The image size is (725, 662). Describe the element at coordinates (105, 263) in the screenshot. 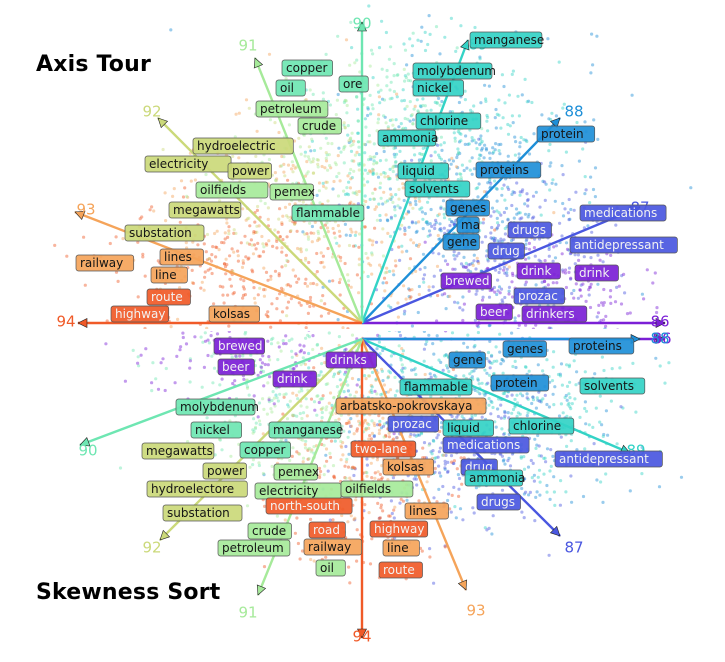

I see `top-word-label: railway` at that location.